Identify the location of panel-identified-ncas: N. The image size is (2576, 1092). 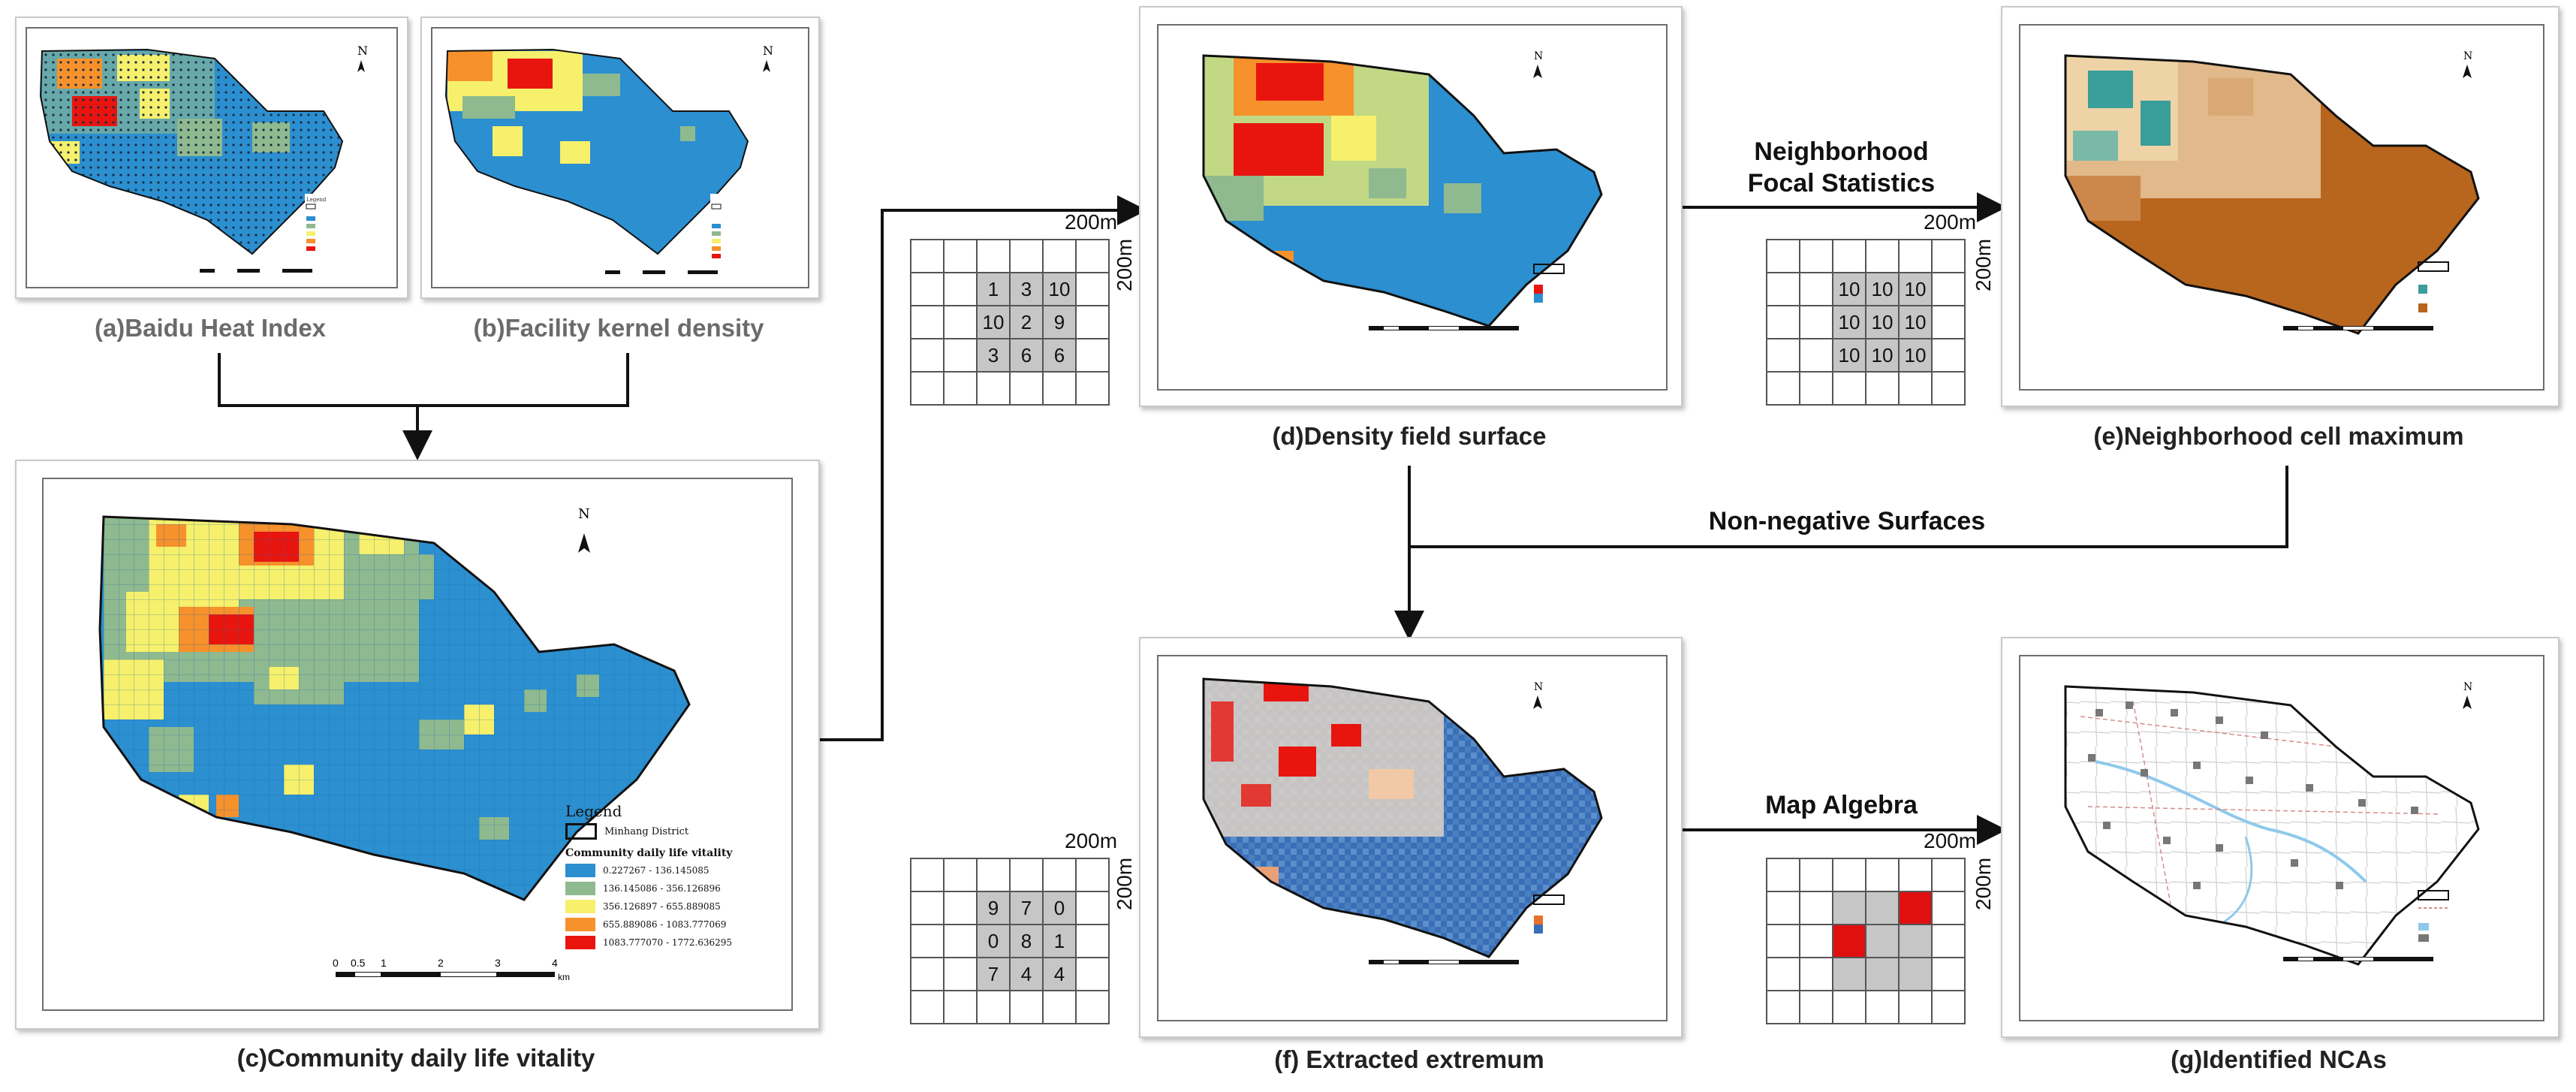
(2280, 837).